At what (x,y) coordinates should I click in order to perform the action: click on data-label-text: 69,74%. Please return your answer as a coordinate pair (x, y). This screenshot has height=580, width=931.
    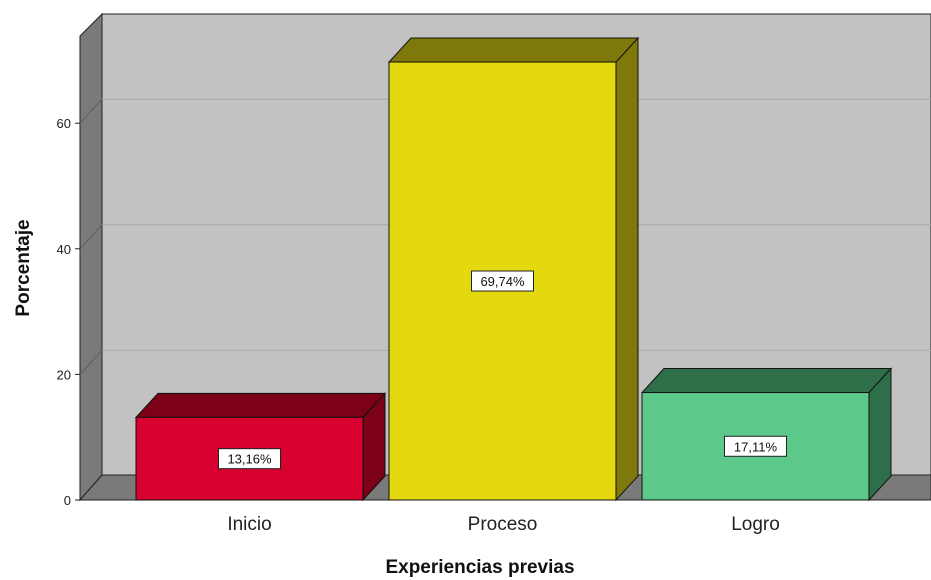
    Looking at the image, I should click on (502, 281).